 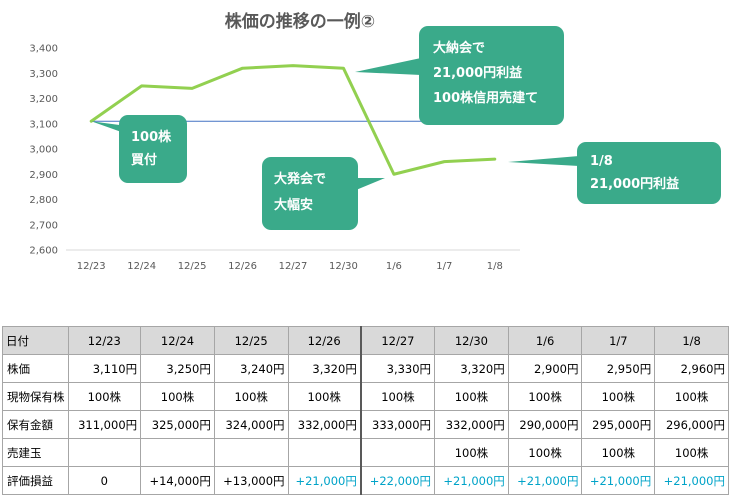 What do you see at coordinates (618, 340) in the screenshot?
I see `column-header: 1/7` at bounding box center [618, 340].